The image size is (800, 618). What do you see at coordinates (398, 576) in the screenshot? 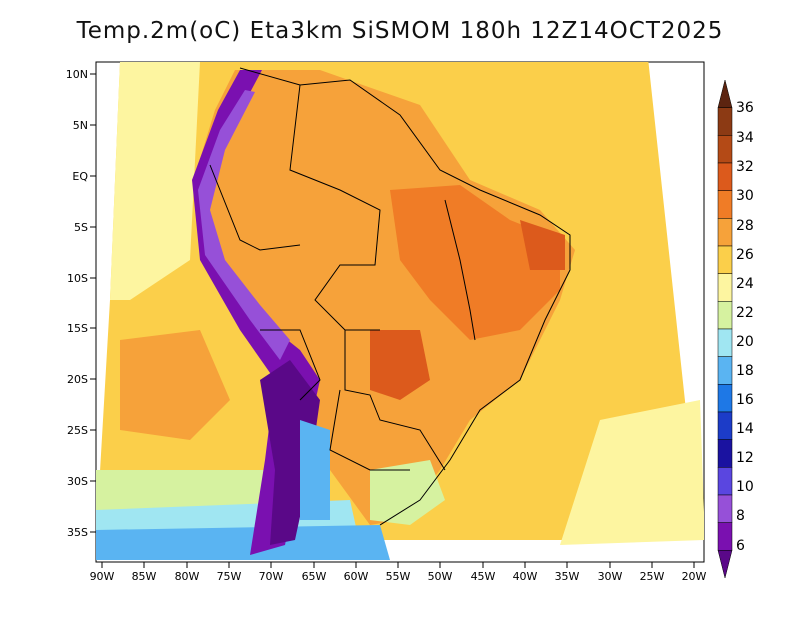
I see `lon-label: 55W` at bounding box center [398, 576].